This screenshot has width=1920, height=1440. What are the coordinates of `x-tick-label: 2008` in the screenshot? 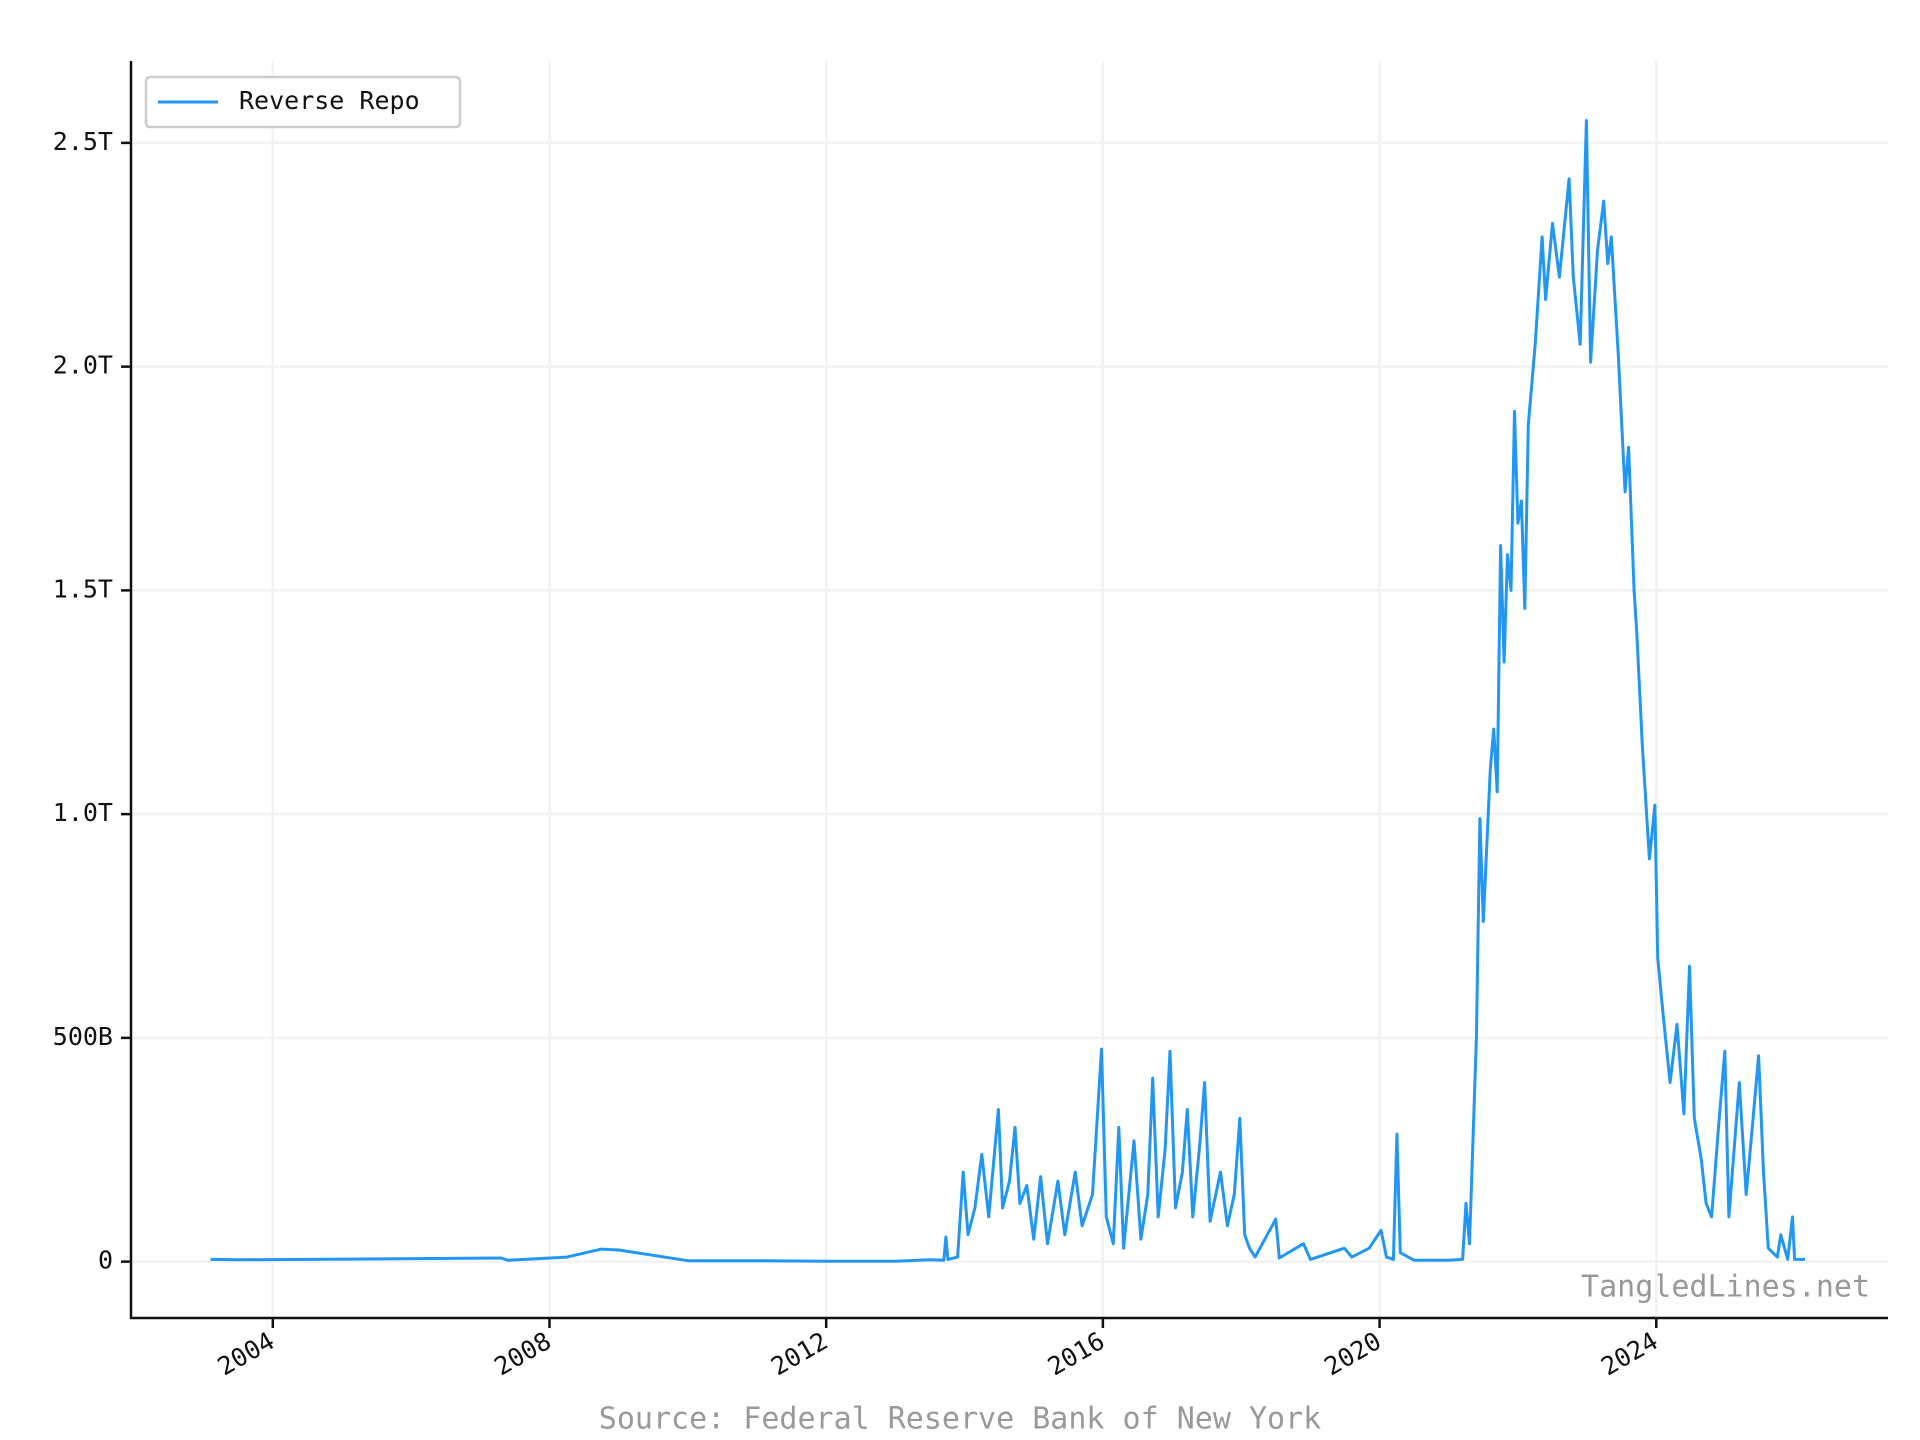 It's located at (522, 1353).